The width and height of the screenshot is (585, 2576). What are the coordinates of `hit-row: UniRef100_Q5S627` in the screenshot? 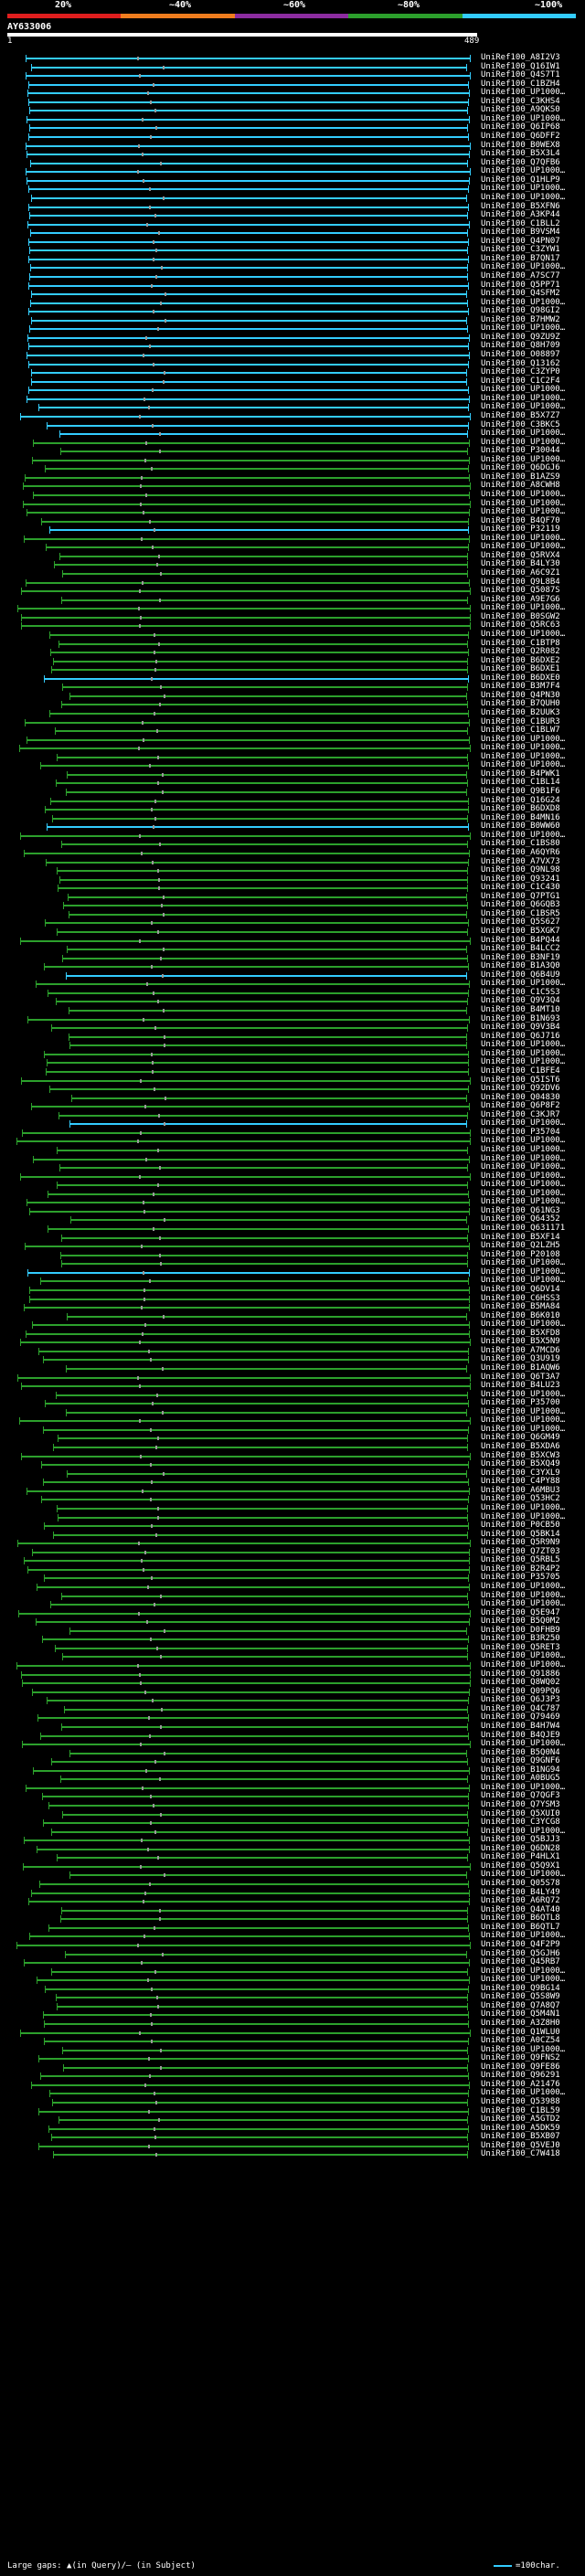 It's located at (293, 922).